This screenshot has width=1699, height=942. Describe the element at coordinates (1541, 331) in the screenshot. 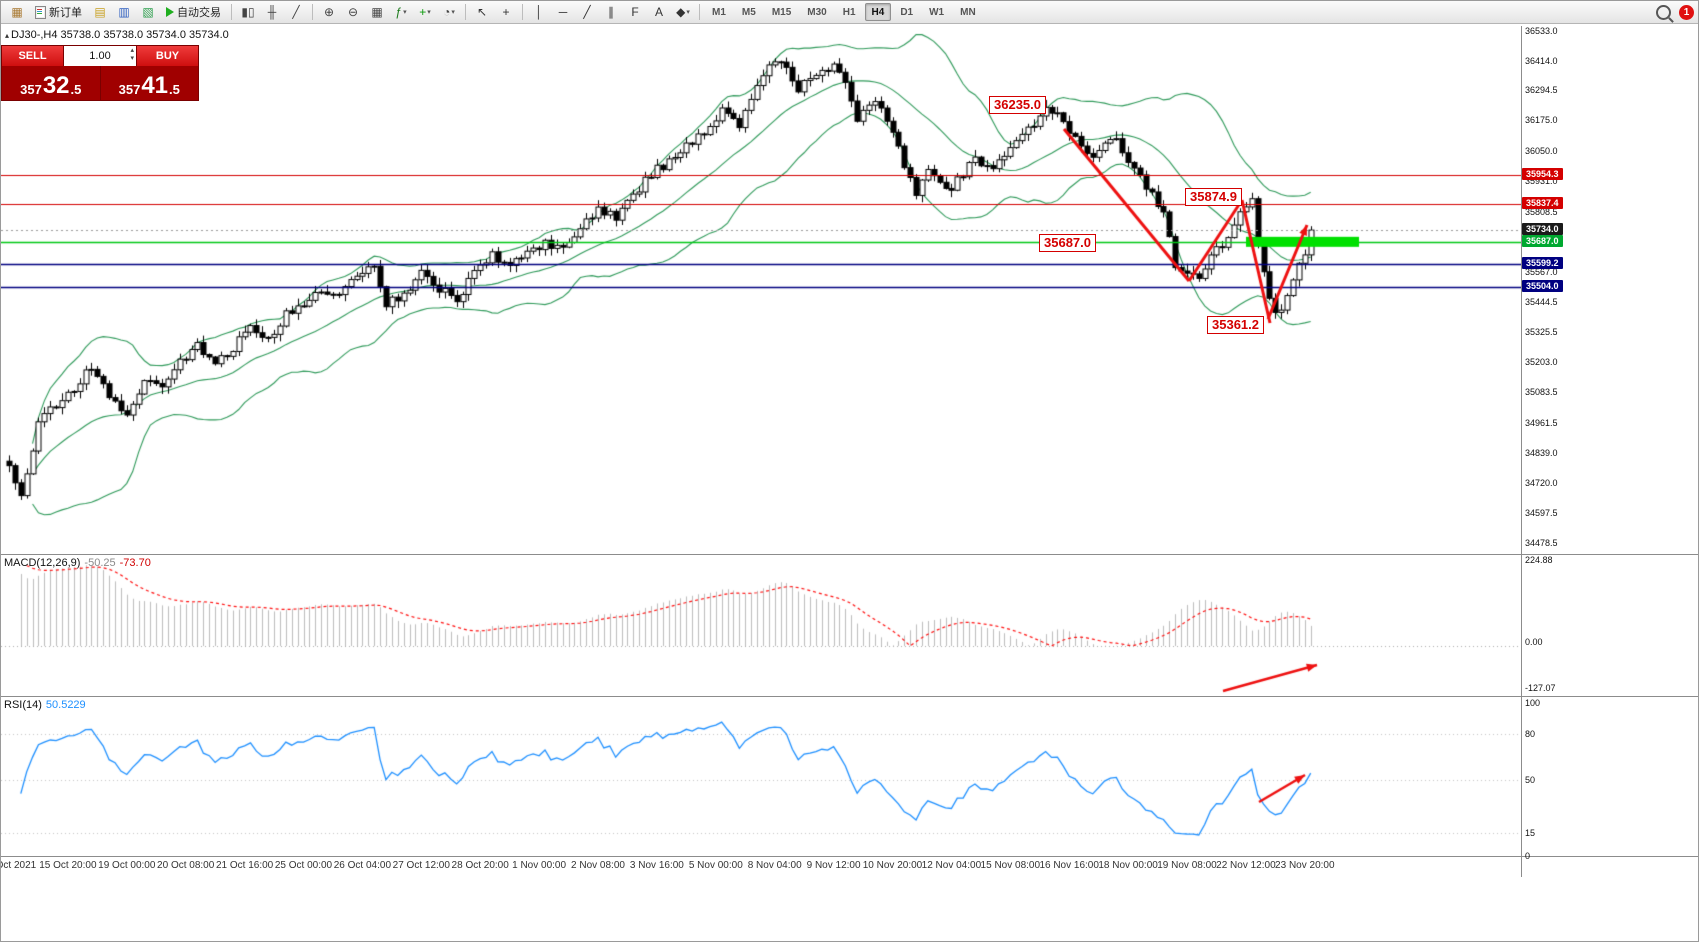

I see `price-scale-label: 35325.5` at that location.